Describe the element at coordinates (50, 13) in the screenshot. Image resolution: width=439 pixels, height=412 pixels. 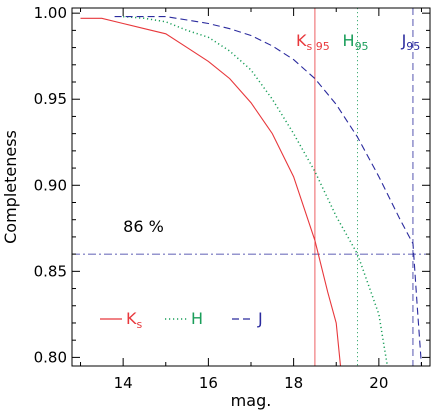
I see `y-tick-label: 1.00` at that location.